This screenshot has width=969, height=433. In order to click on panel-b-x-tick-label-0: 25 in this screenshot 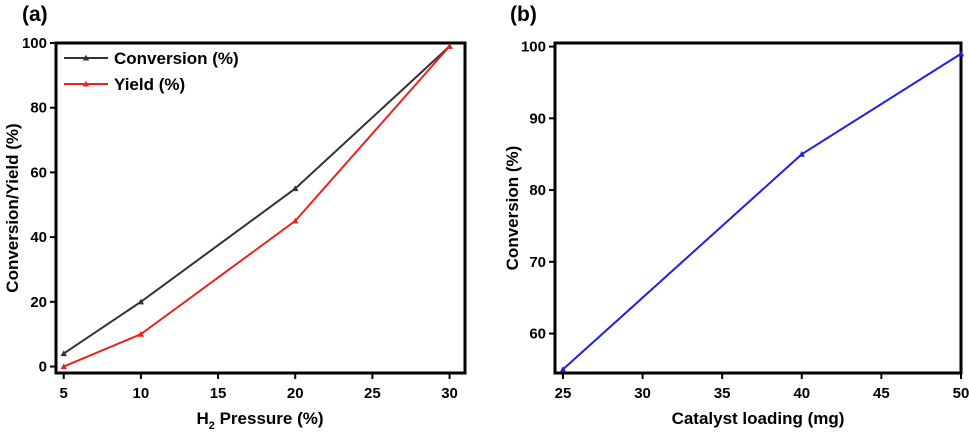, I will do `click(563, 393)`.